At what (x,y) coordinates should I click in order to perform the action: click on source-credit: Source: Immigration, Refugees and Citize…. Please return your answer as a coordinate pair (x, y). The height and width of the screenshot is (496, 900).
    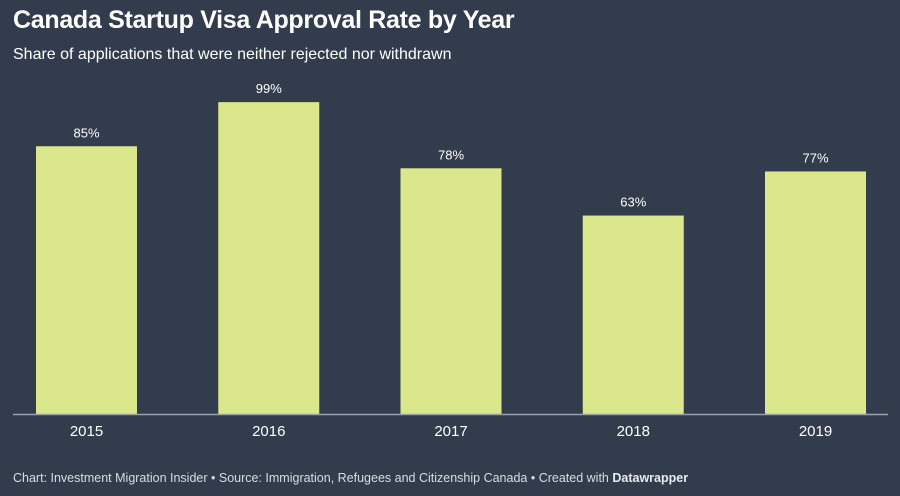
    Looking at the image, I should click on (373, 478).